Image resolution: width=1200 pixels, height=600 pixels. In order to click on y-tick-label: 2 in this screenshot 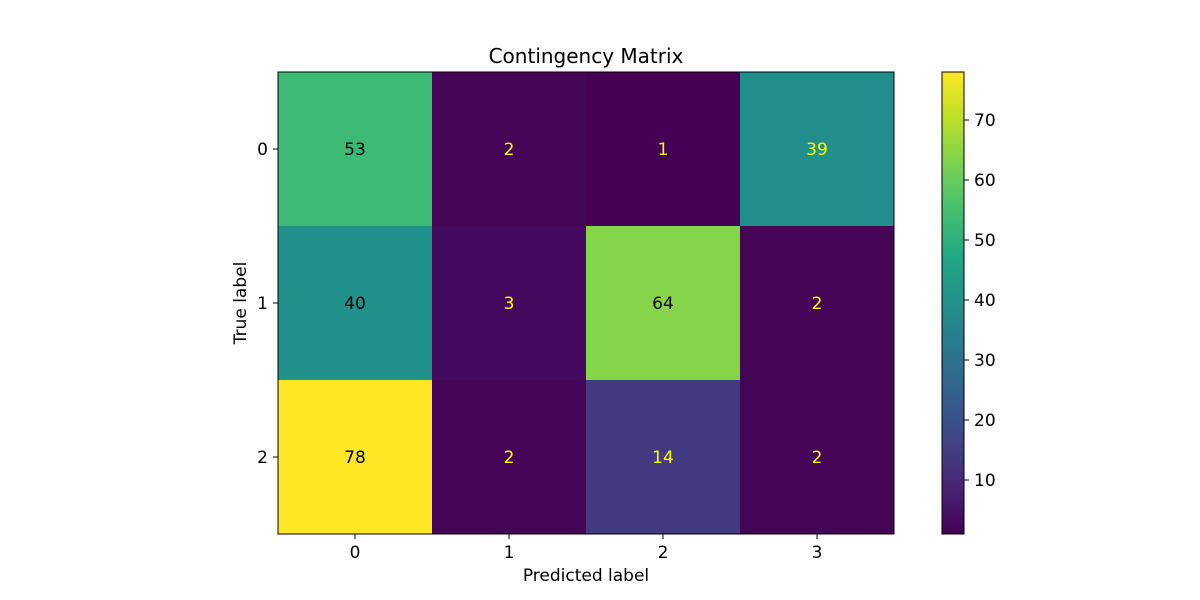, I will do `click(262, 458)`.